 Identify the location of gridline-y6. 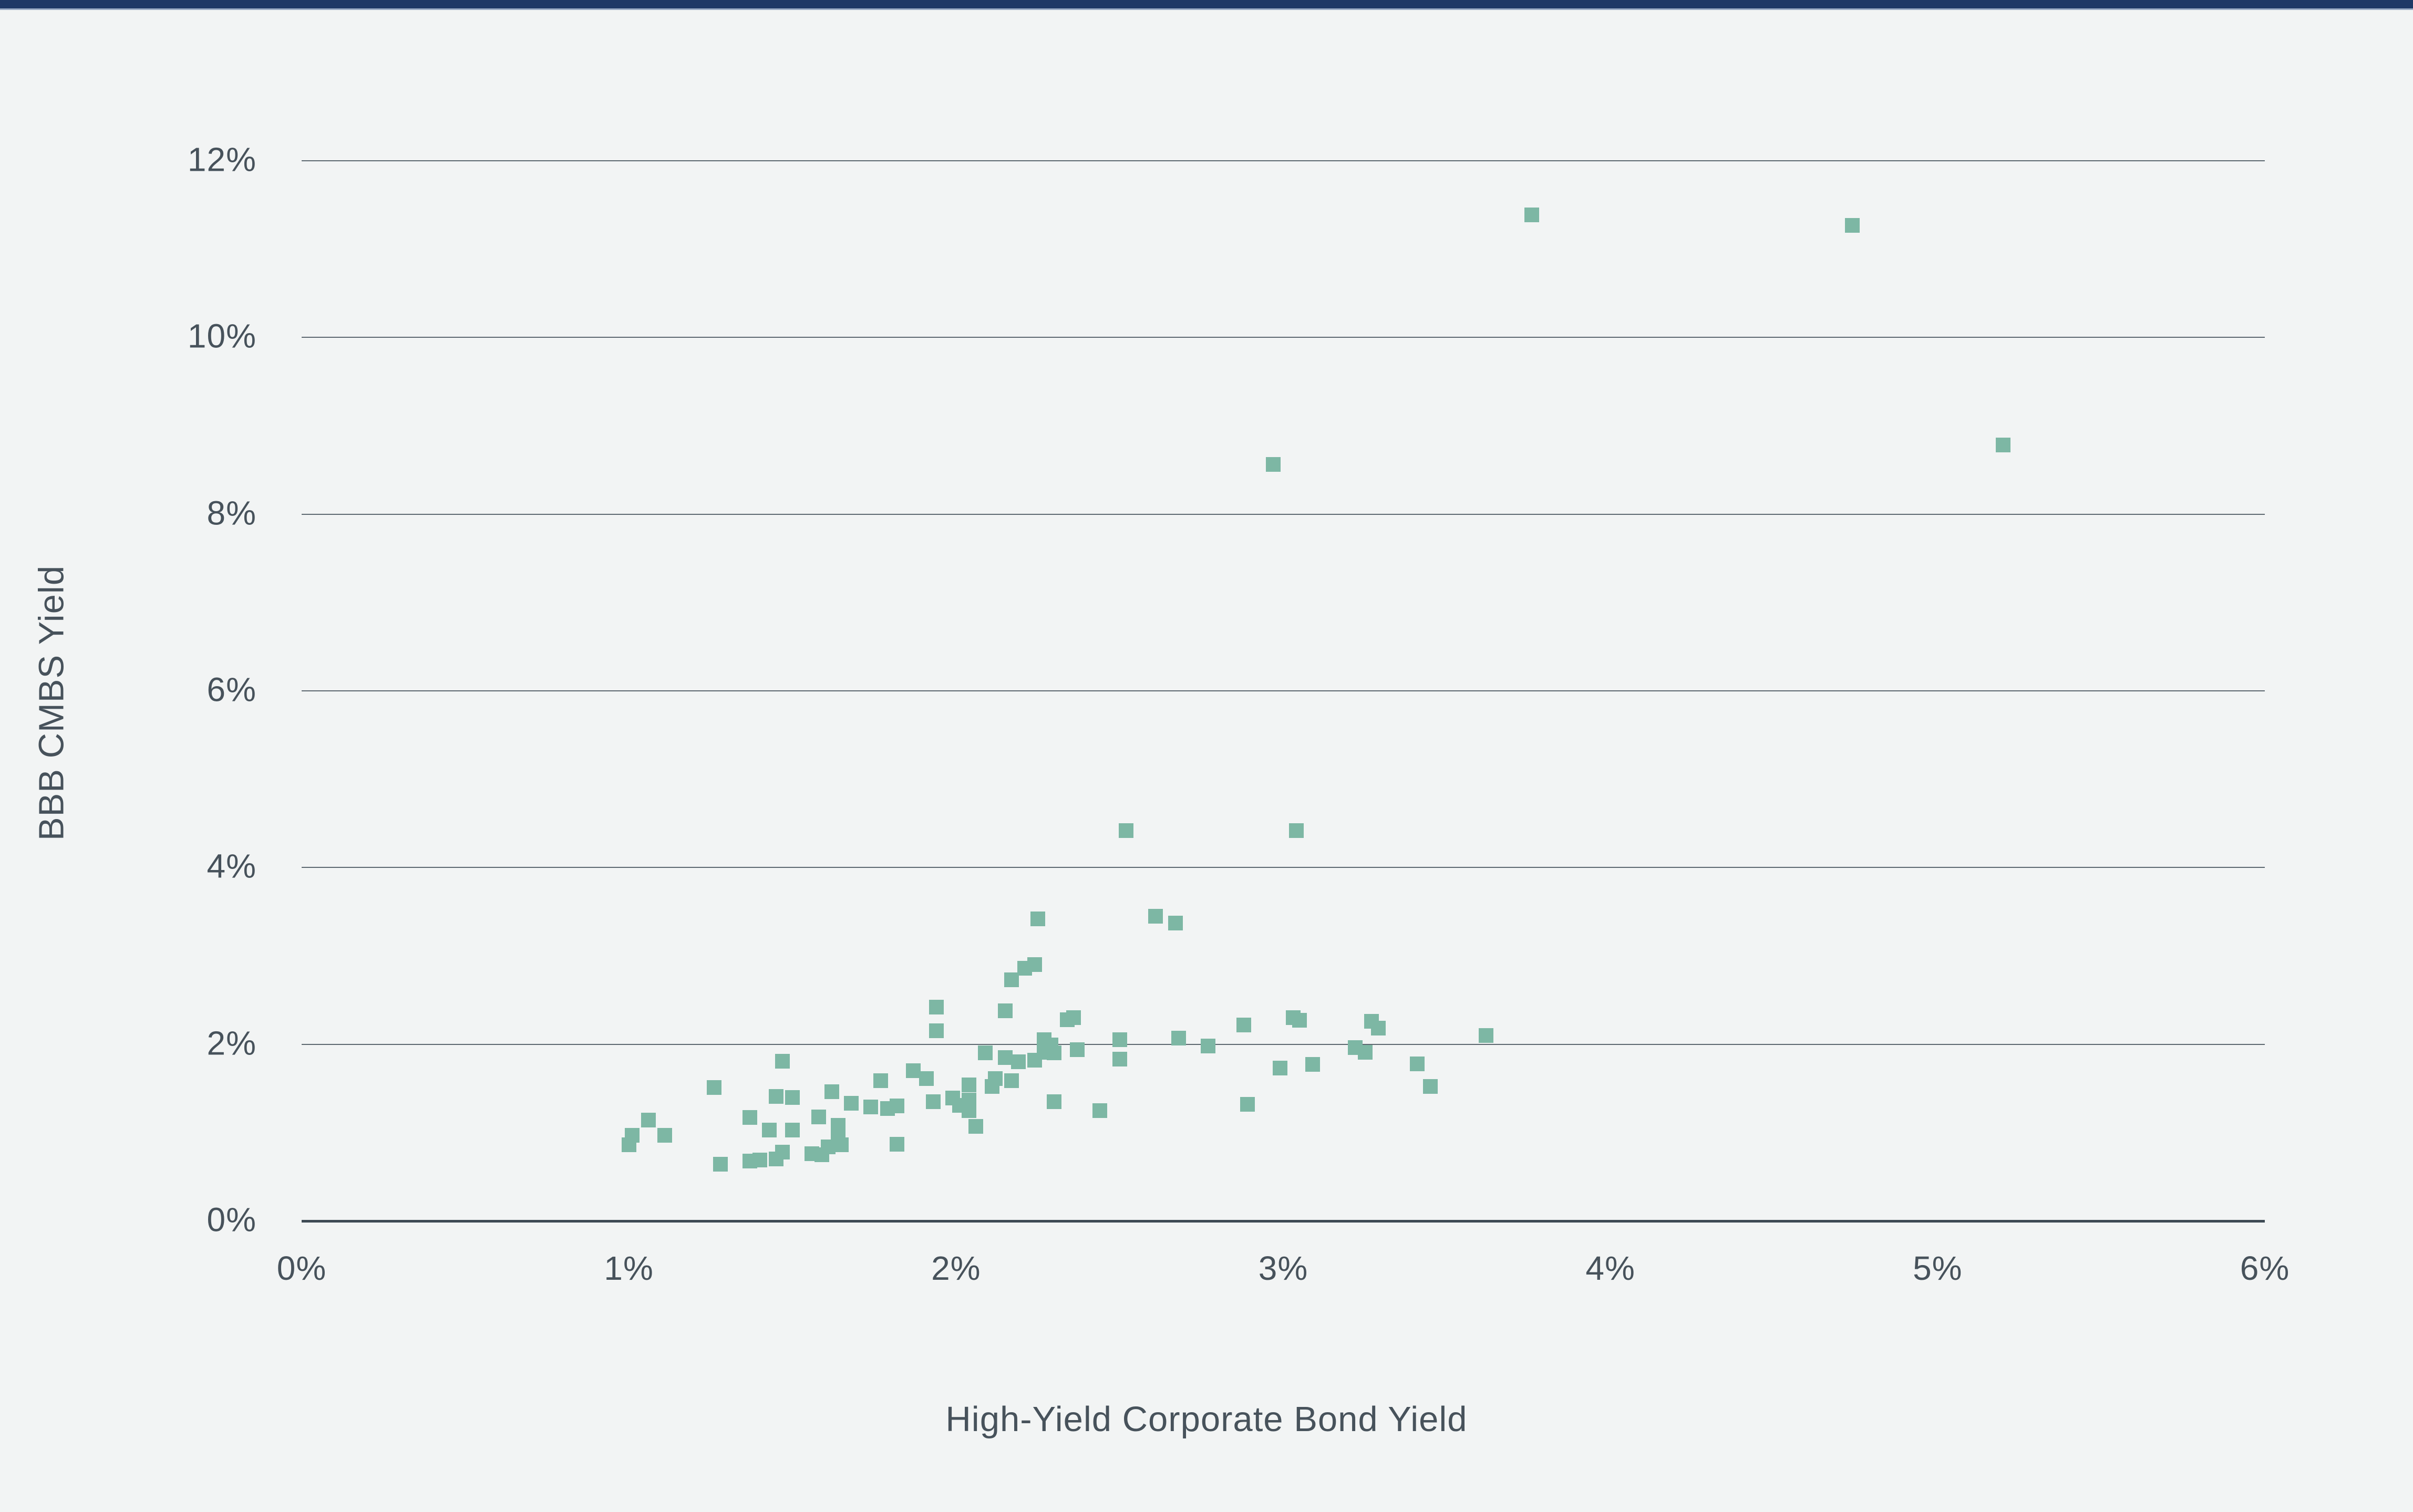
(1283, 690).